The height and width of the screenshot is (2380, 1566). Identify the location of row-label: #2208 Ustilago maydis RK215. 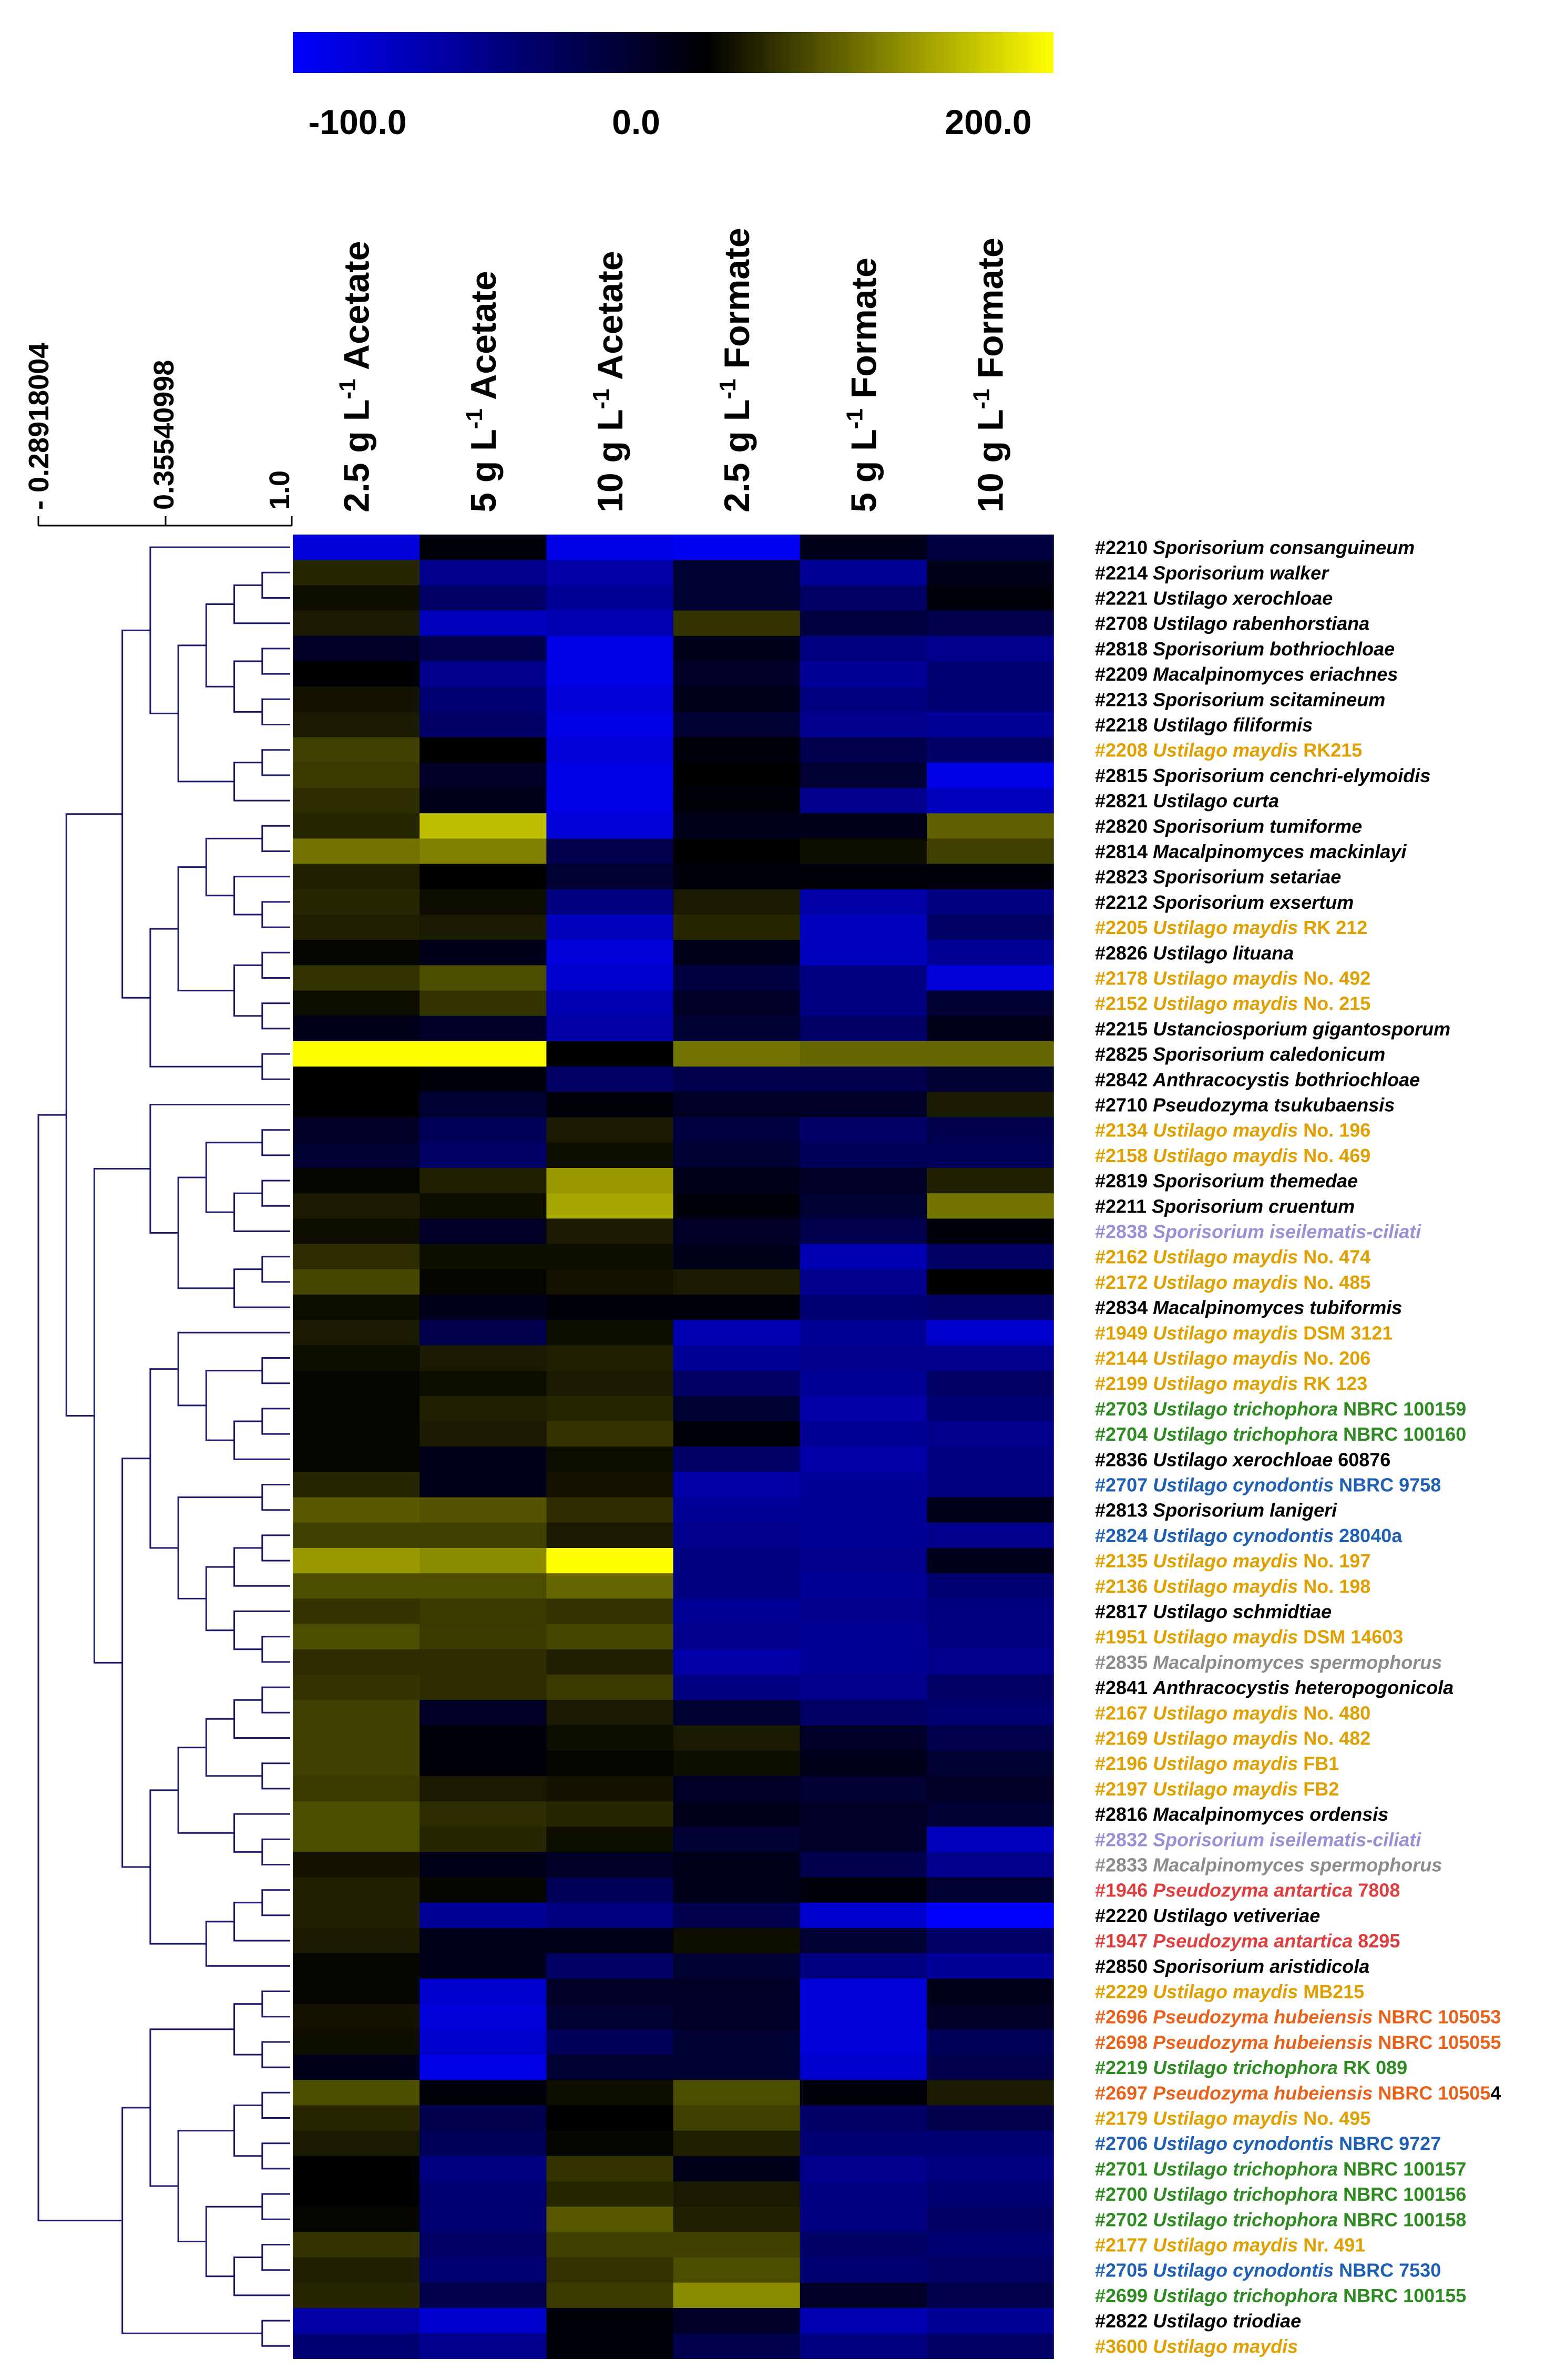
(1228, 750).